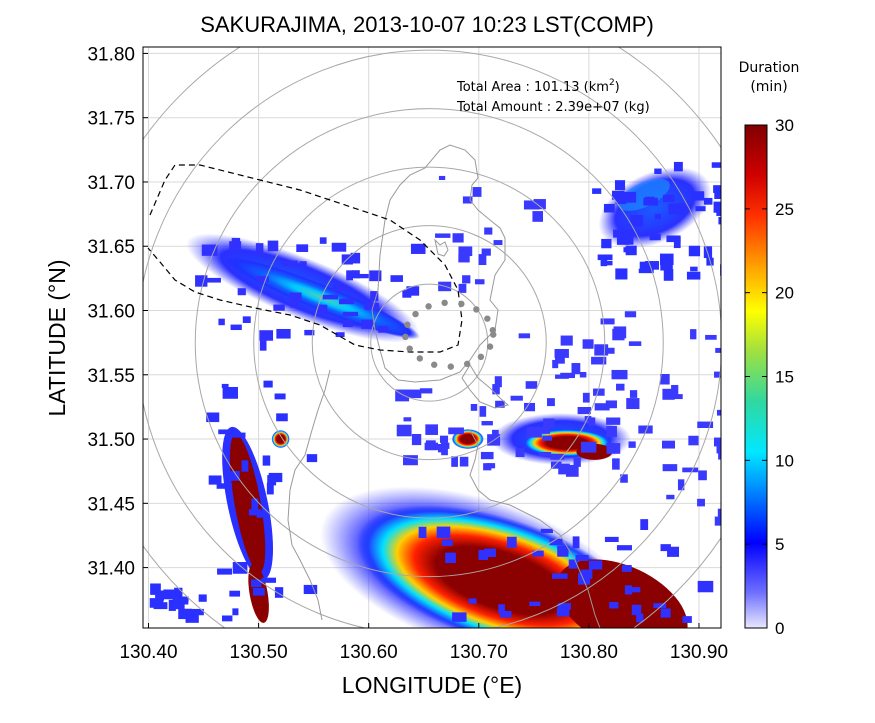  Describe the element at coordinates (644, 194) in the screenshot. I see `echo-cluster-northeast-core` at that location.